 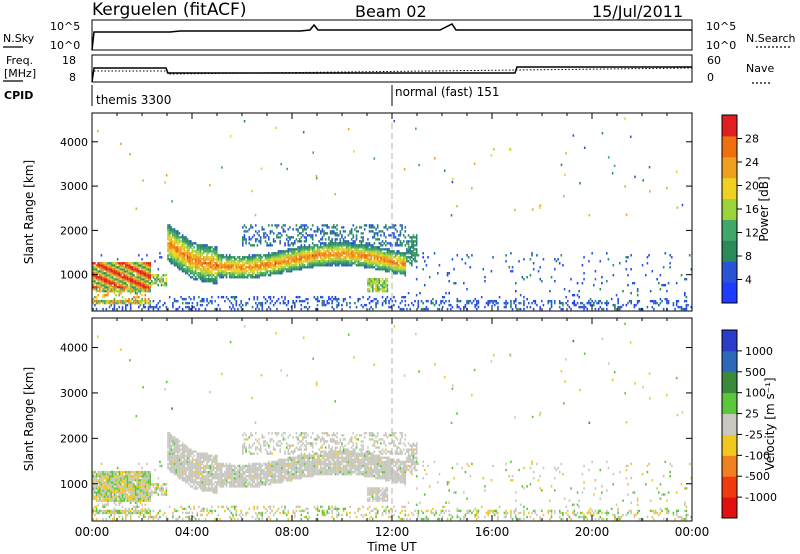 I want to click on power-colorbar-segment, so click(x=729, y=293).